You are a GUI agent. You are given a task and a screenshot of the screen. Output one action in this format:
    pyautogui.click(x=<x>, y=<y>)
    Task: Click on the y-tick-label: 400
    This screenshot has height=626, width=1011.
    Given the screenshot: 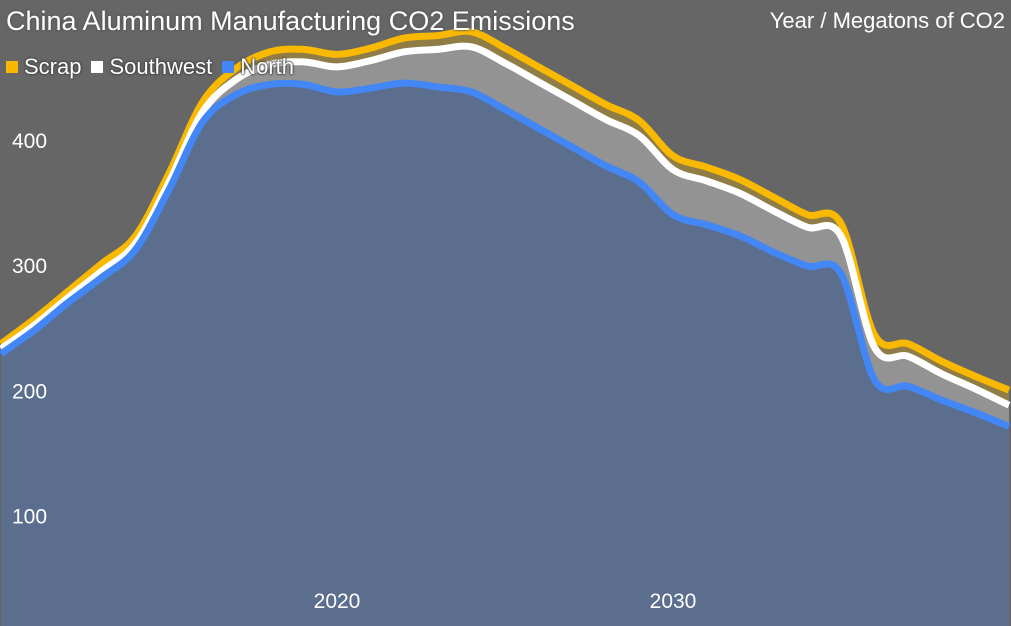 What is the action you would take?
    pyautogui.click(x=29, y=141)
    